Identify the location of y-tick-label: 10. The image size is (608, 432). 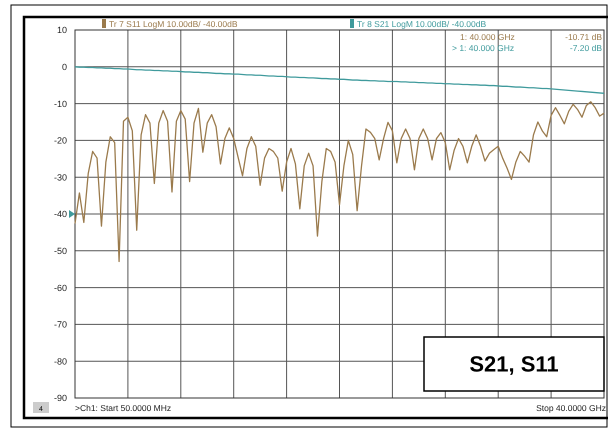
(61, 30).